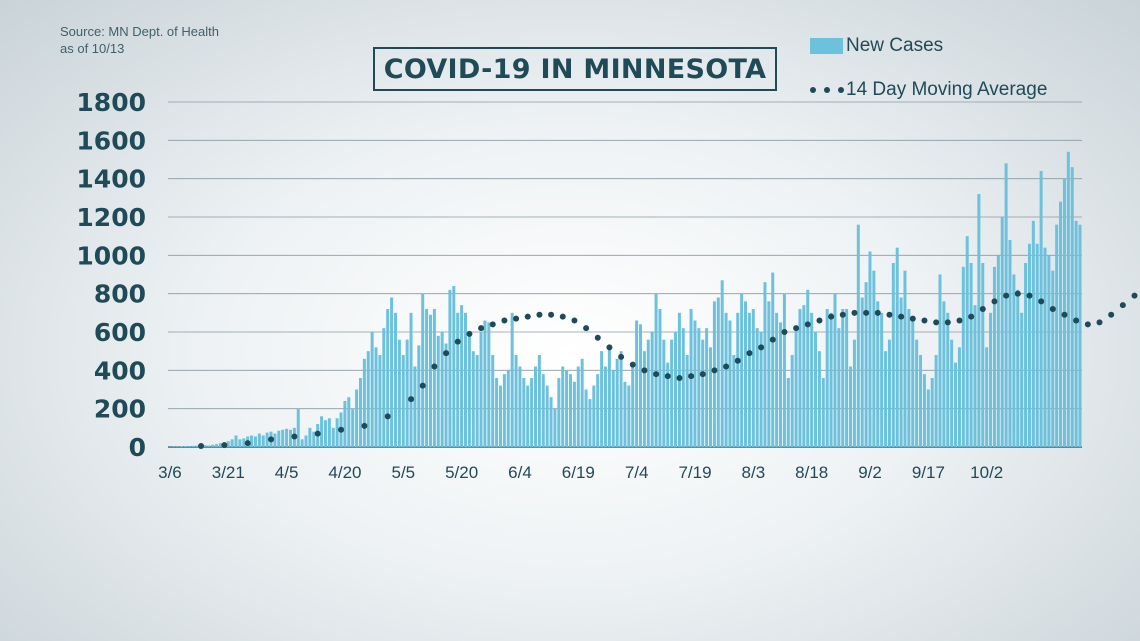  Describe the element at coordinates (754, 472) in the screenshot. I see `x-tick-label: 8/3` at that location.